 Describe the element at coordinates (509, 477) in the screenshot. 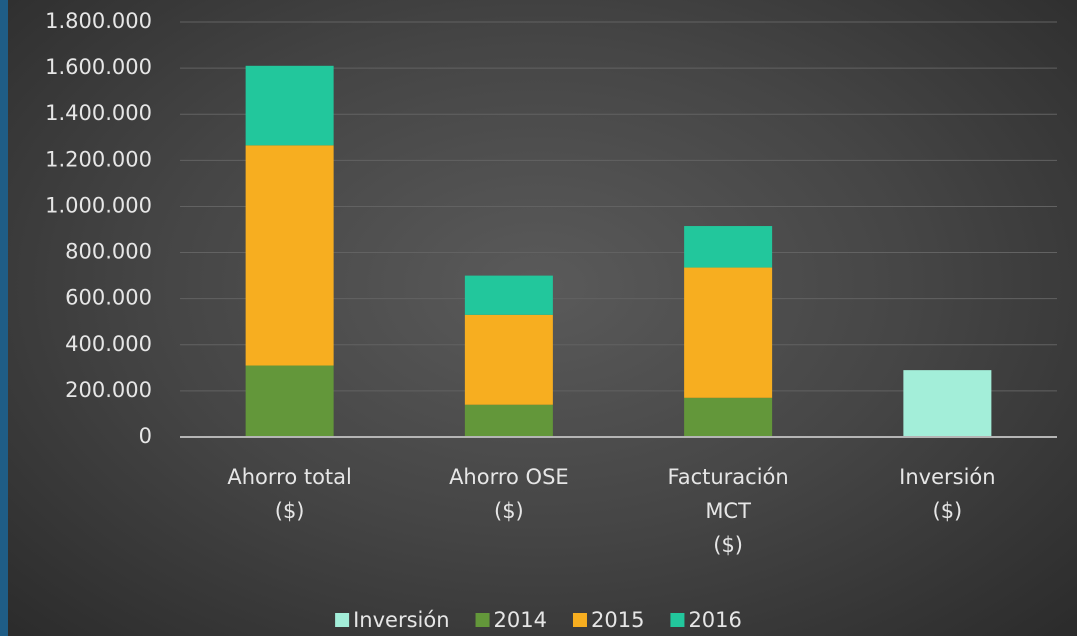

I see `x-tick-label: Ahorro OSE` at that location.